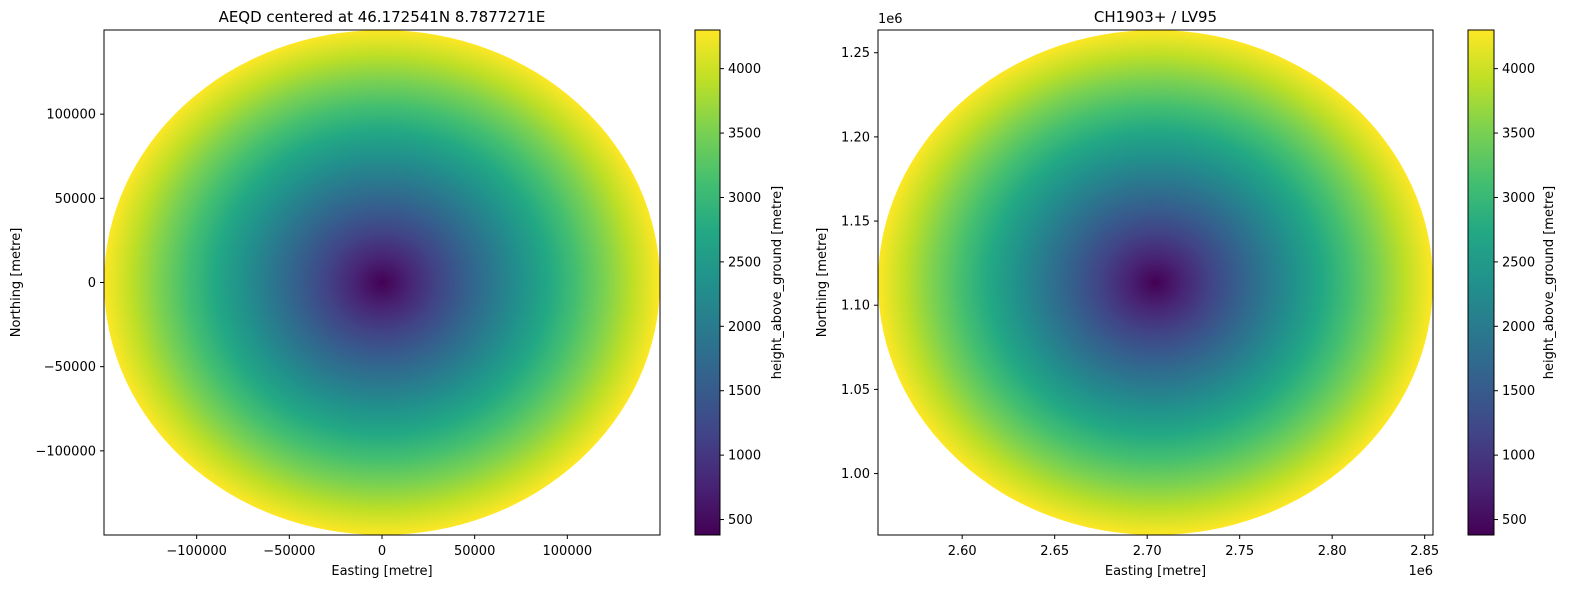 The image size is (1572, 590). I want to click on y-tick-label: 1.20, so click(855, 137).